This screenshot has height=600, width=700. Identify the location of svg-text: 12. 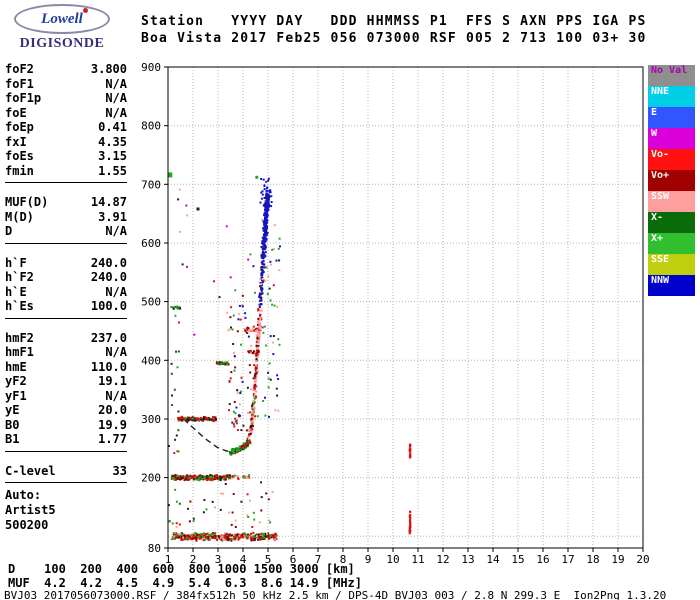
(442, 559).